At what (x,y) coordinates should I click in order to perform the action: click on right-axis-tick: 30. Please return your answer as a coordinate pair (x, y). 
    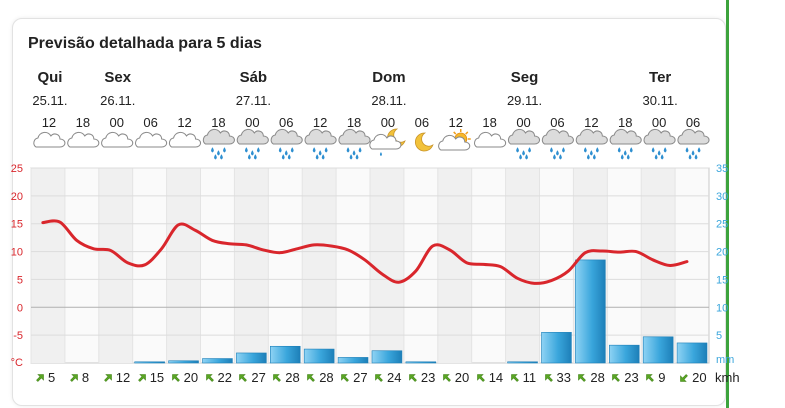
    Looking at the image, I should click on (722, 197).